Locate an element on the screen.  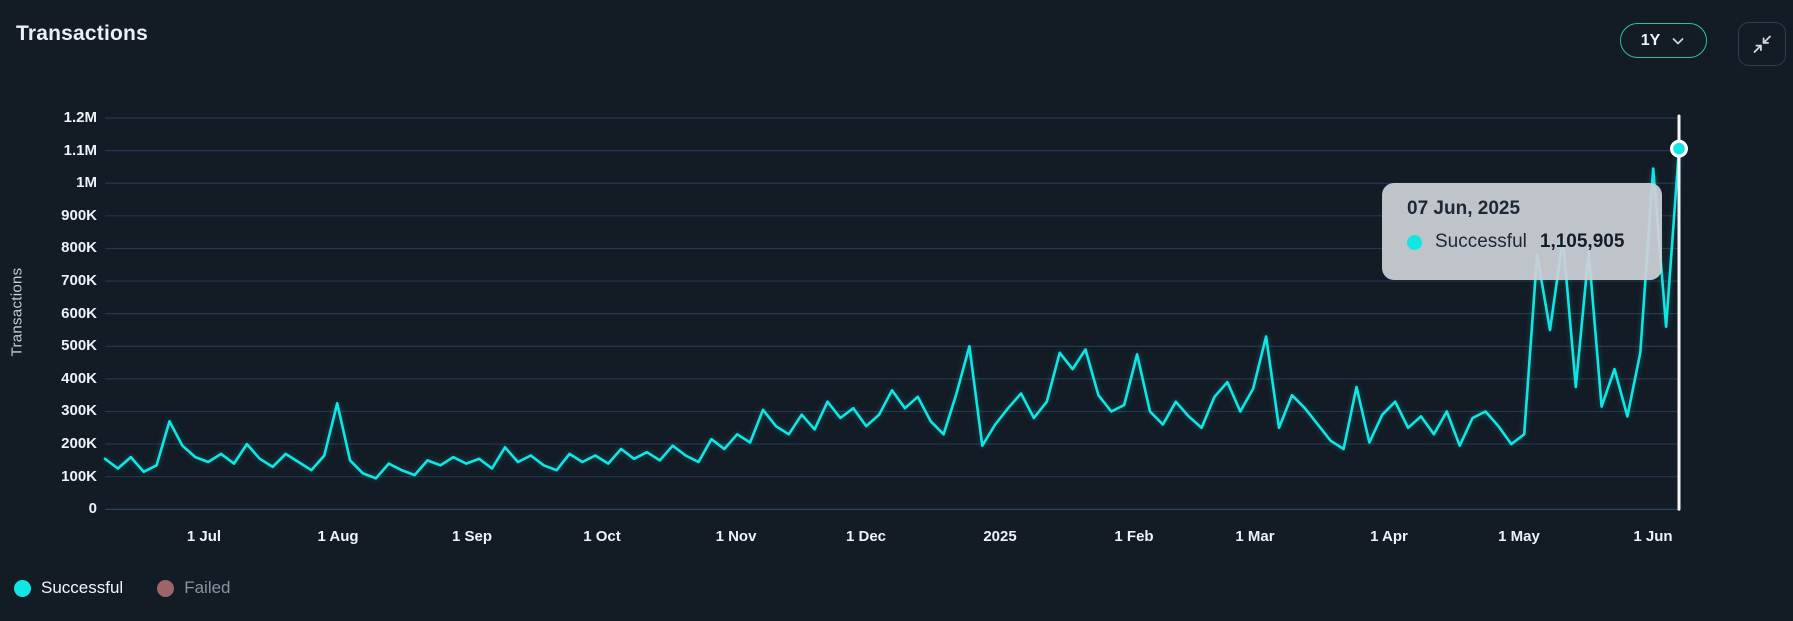
legend: Successful Failed is located at coordinates (122, 588).